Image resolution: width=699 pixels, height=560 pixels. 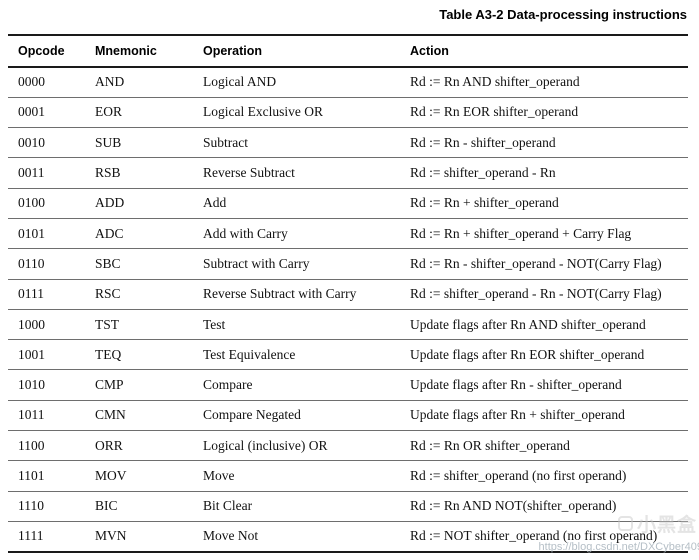 What do you see at coordinates (126, 51) in the screenshot?
I see `column-header-mnemonic: Mnemonic` at bounding box center [126, 51].